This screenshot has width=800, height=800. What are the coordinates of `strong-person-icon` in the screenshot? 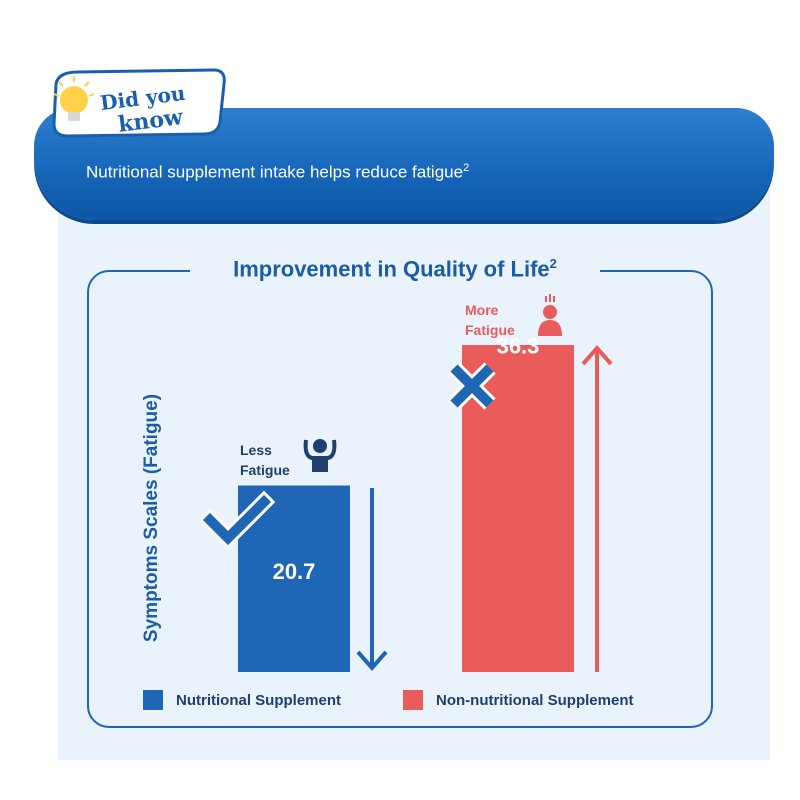 It's located at (320, 446).